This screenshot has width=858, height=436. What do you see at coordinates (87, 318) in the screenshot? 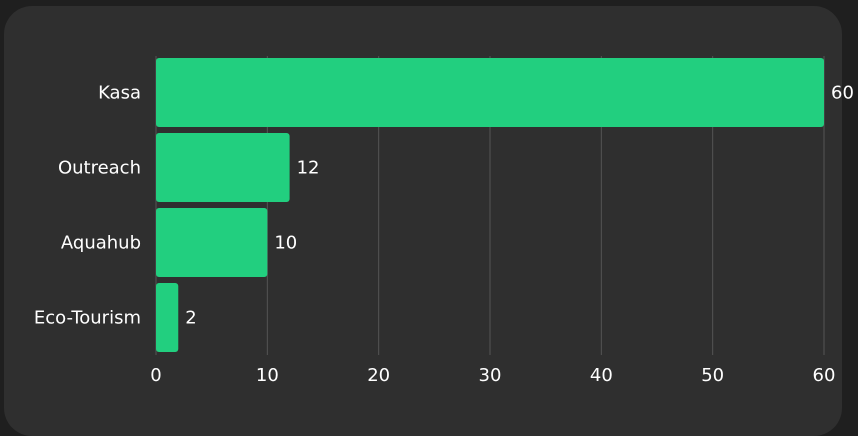
I see `category-label: Eco-Tourism` at bounding box center [87, 318].